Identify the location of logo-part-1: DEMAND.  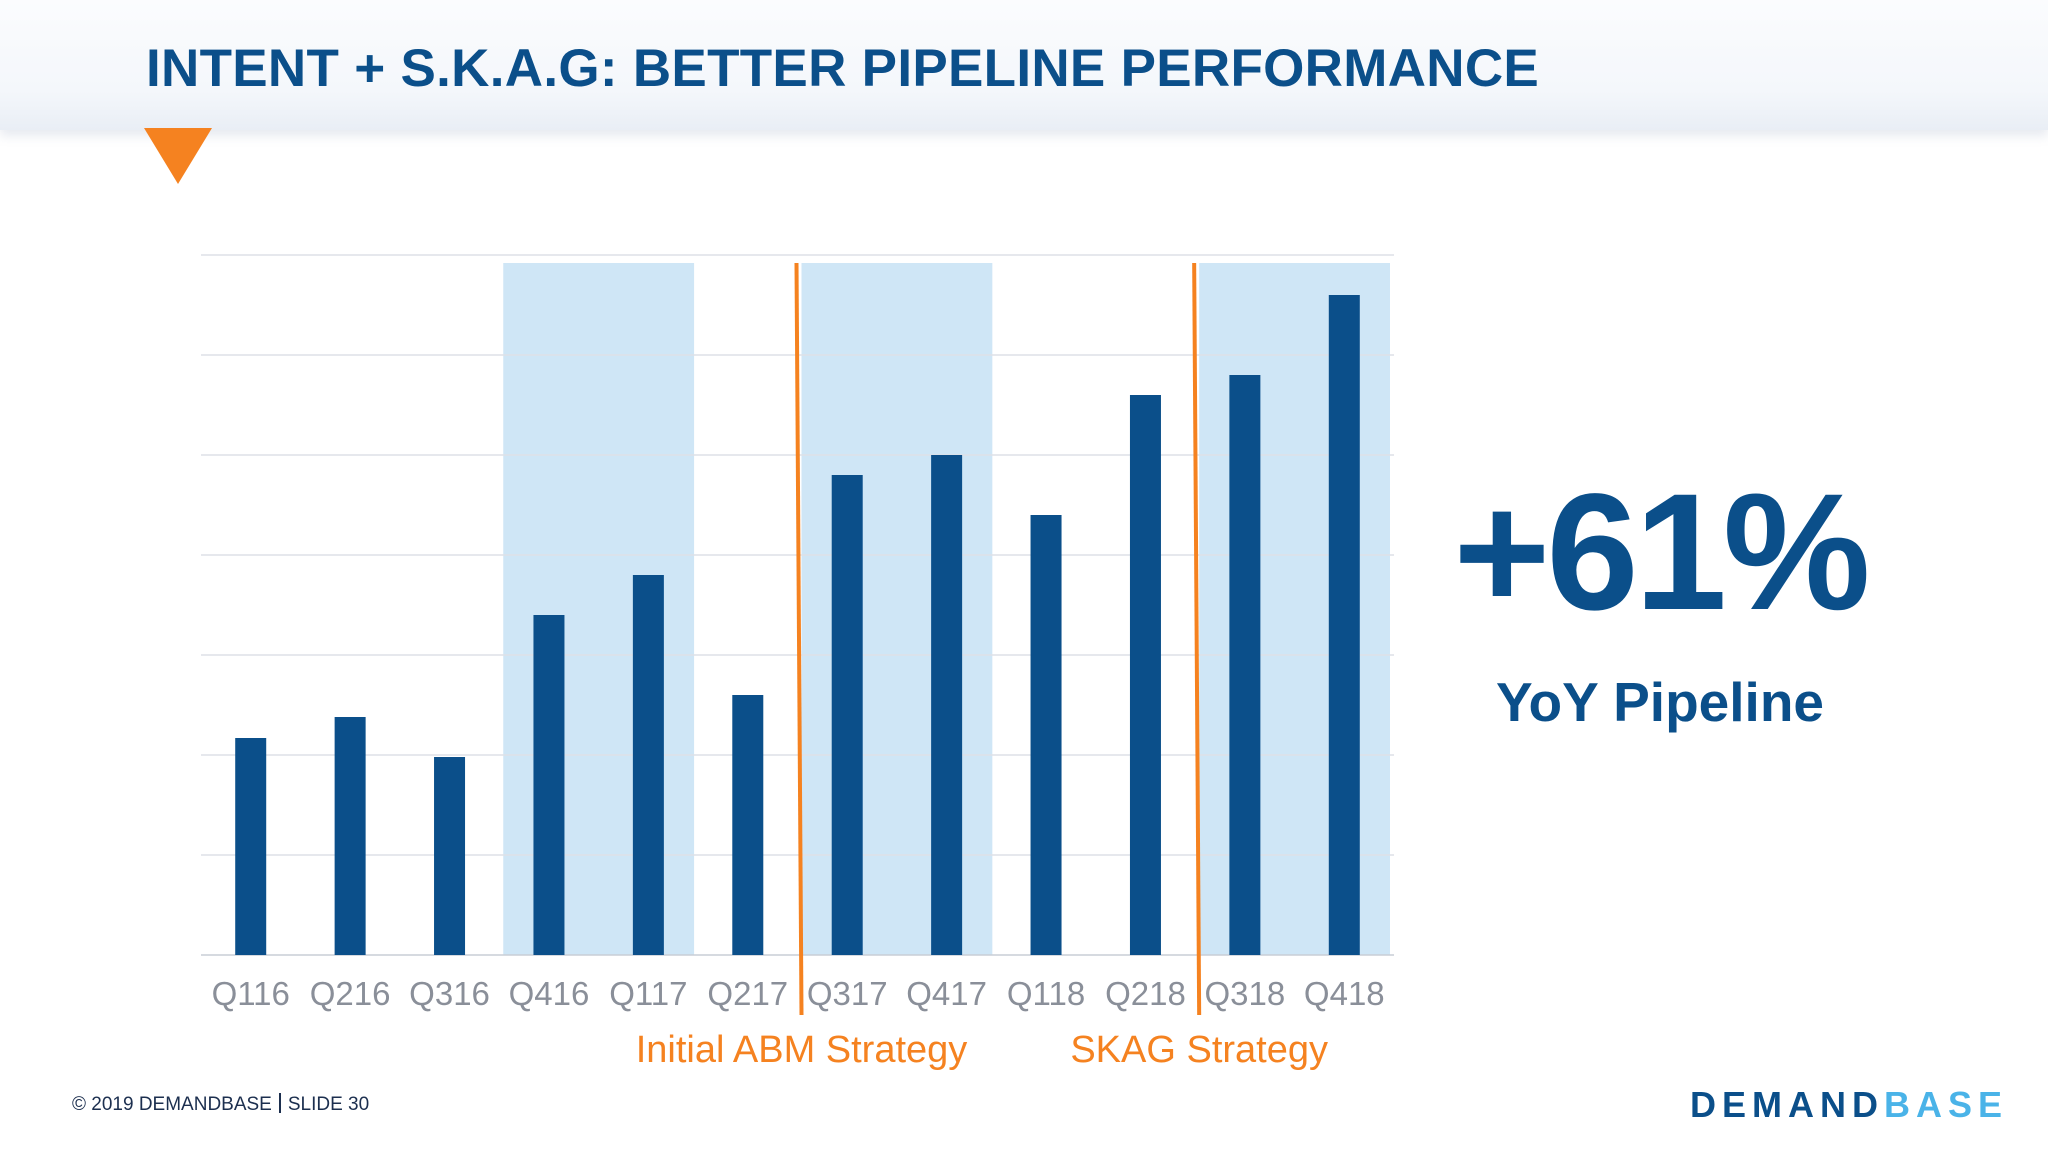
(1786, 1104).